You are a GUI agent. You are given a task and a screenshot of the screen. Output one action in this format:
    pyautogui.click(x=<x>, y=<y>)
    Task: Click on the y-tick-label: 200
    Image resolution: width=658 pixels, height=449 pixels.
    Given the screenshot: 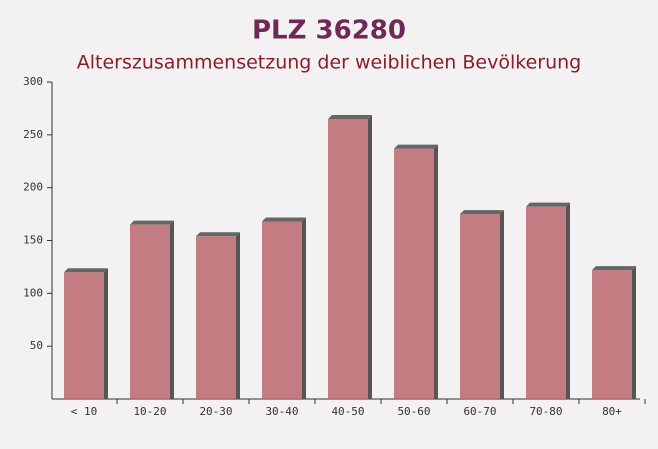 What is the action you would take?
    pyautogui.click(x=33, y=187)
    